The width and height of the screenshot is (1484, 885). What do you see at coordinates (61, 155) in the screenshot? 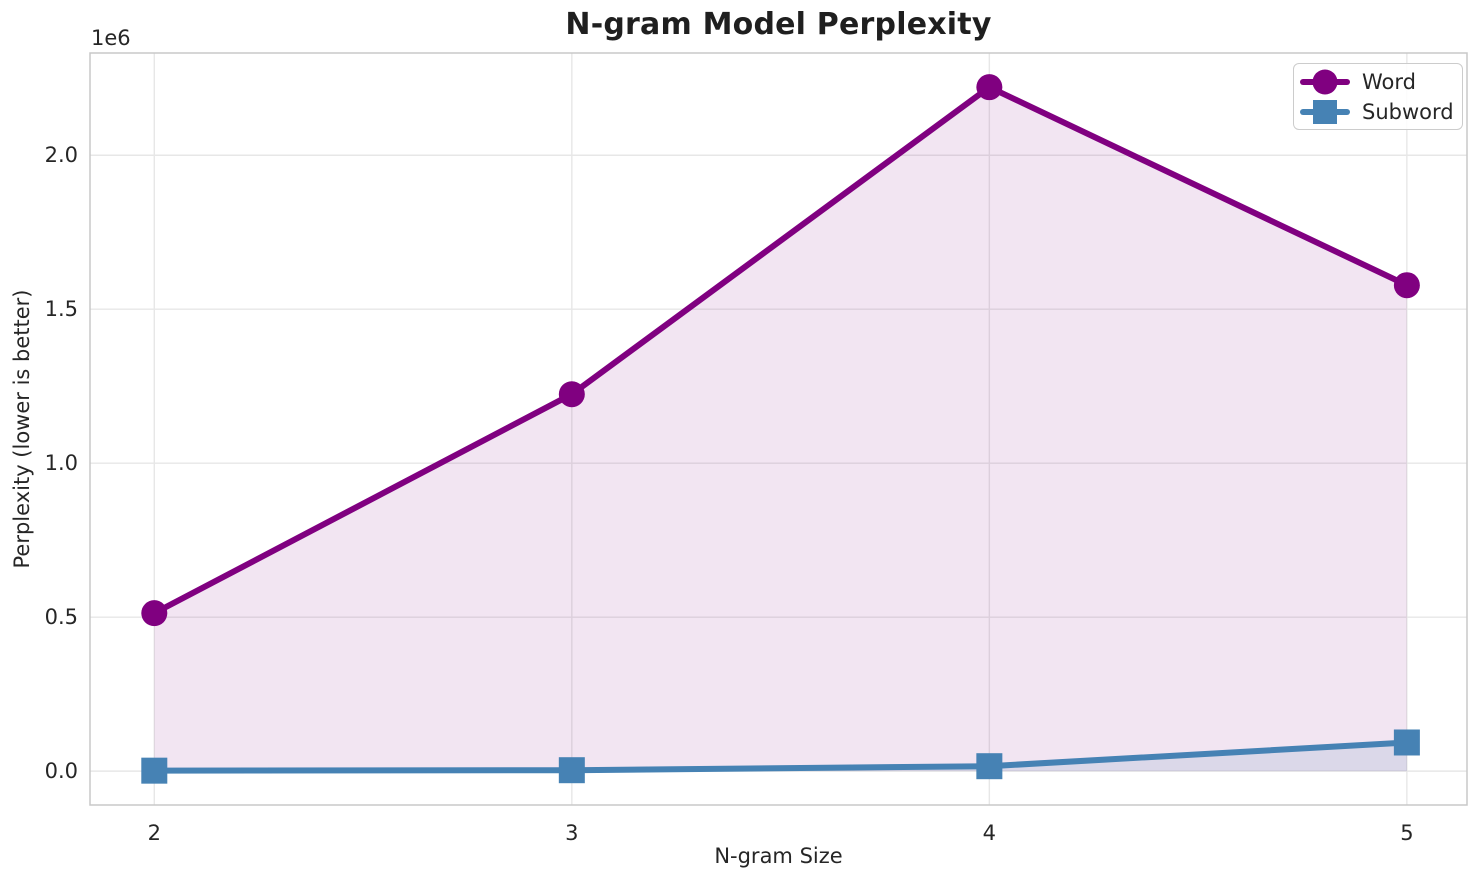
I see `y-tick-label: 2.0` at bounding box center [61, 155].